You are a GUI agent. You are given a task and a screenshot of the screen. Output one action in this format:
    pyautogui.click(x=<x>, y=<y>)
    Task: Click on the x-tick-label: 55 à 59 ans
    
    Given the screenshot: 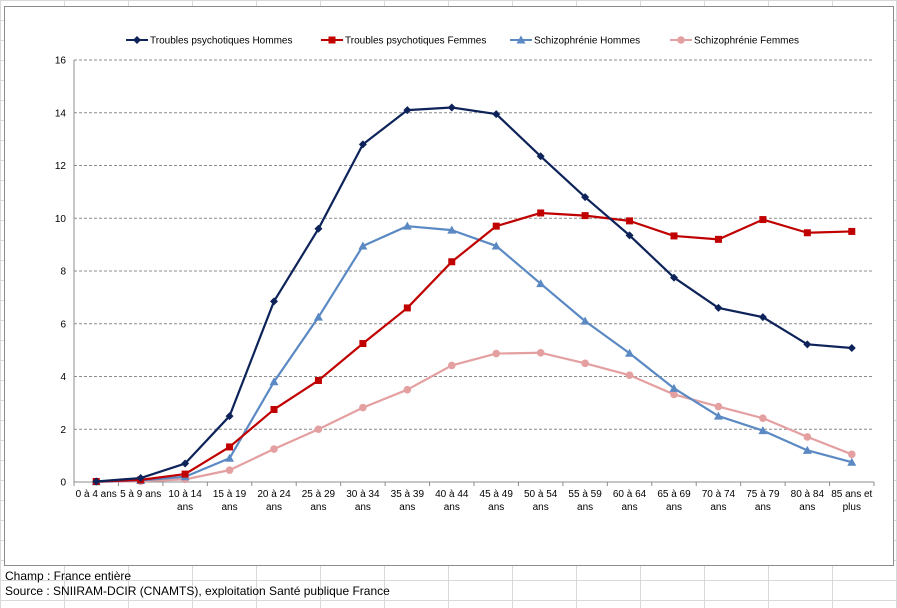 What is the action you would take?
    pyautogui.click(x=585, y=501)
    